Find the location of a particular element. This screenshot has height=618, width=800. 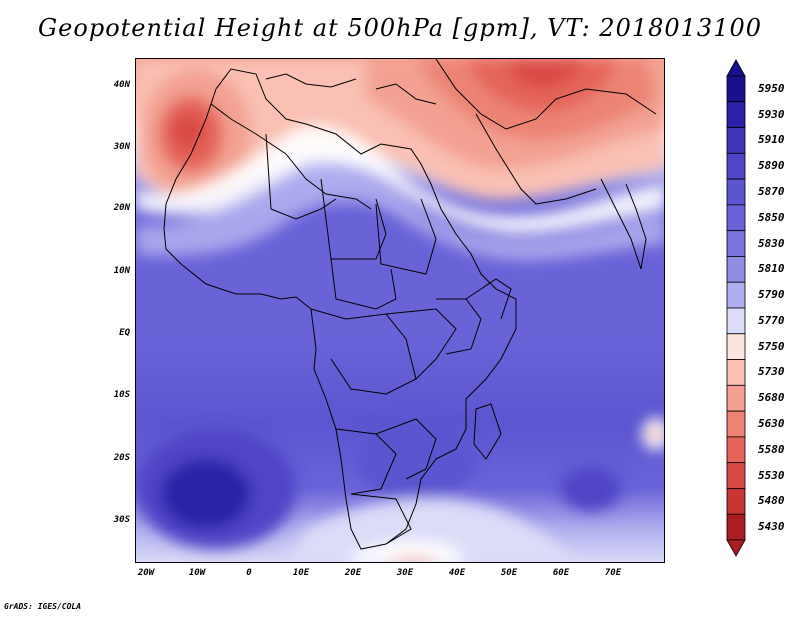

lat-label: 10N is located at coordinates (121, 271).